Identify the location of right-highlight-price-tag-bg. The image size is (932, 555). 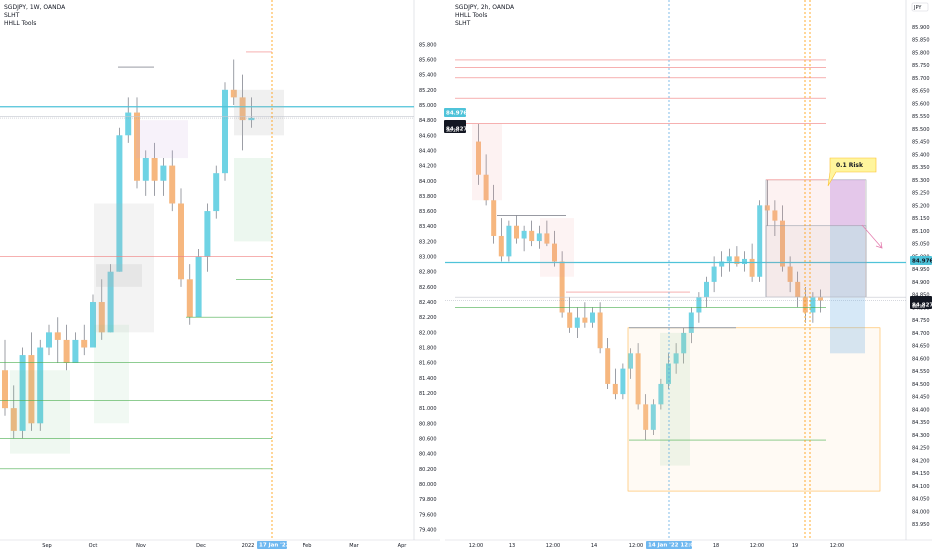
(921, 260).